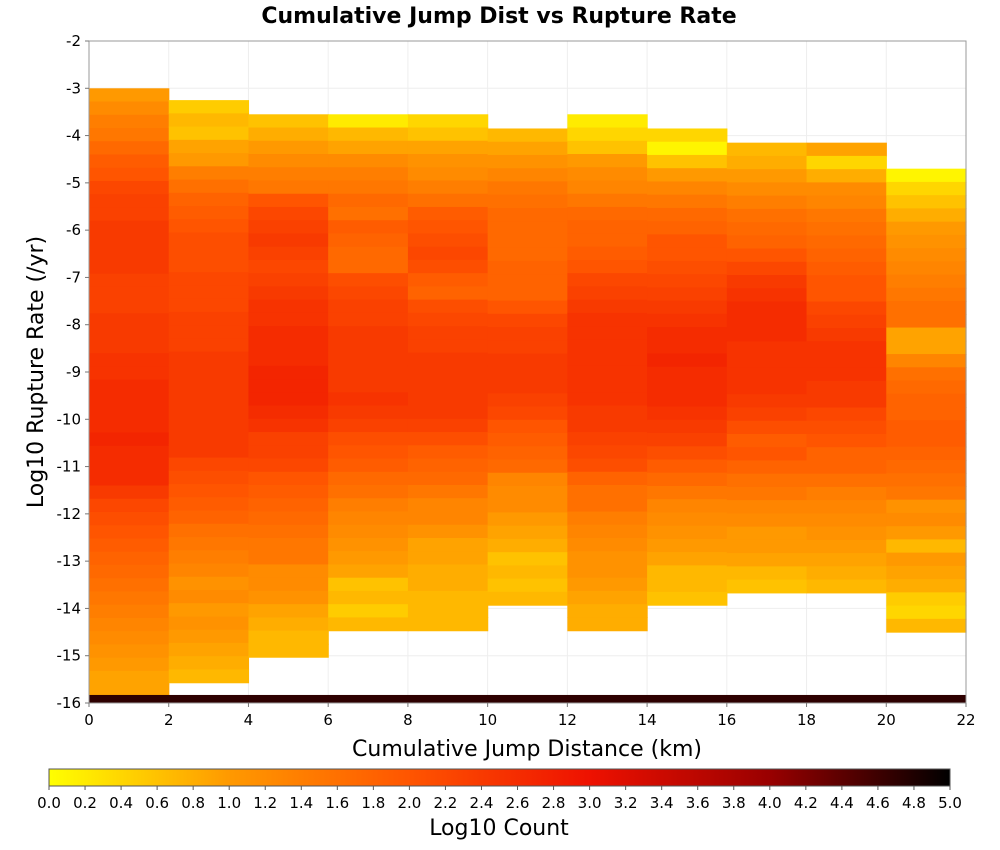  Describe the element at coordinates (265, 803) in the screenshot. I see `colorbar-tick-label: 1.2` at that location.